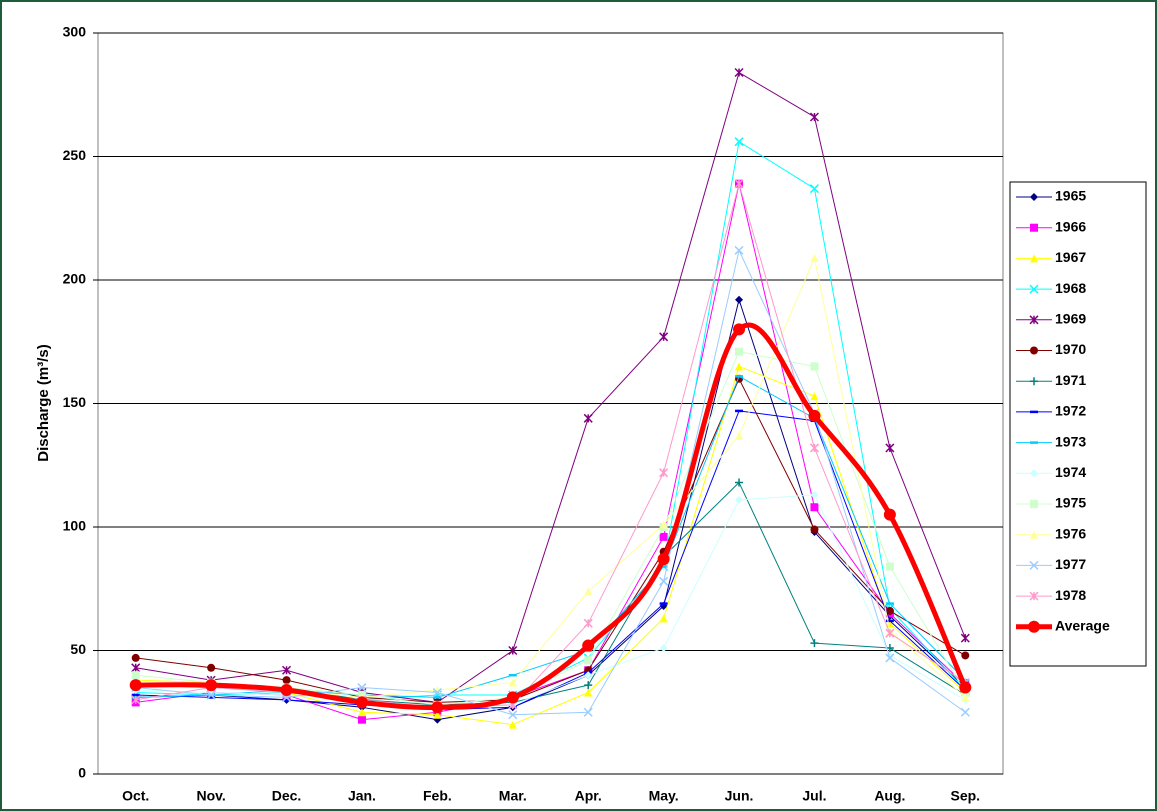 The image size is (1157, 811). I want to click on x-tick-label: Jan., so click(362, 796).